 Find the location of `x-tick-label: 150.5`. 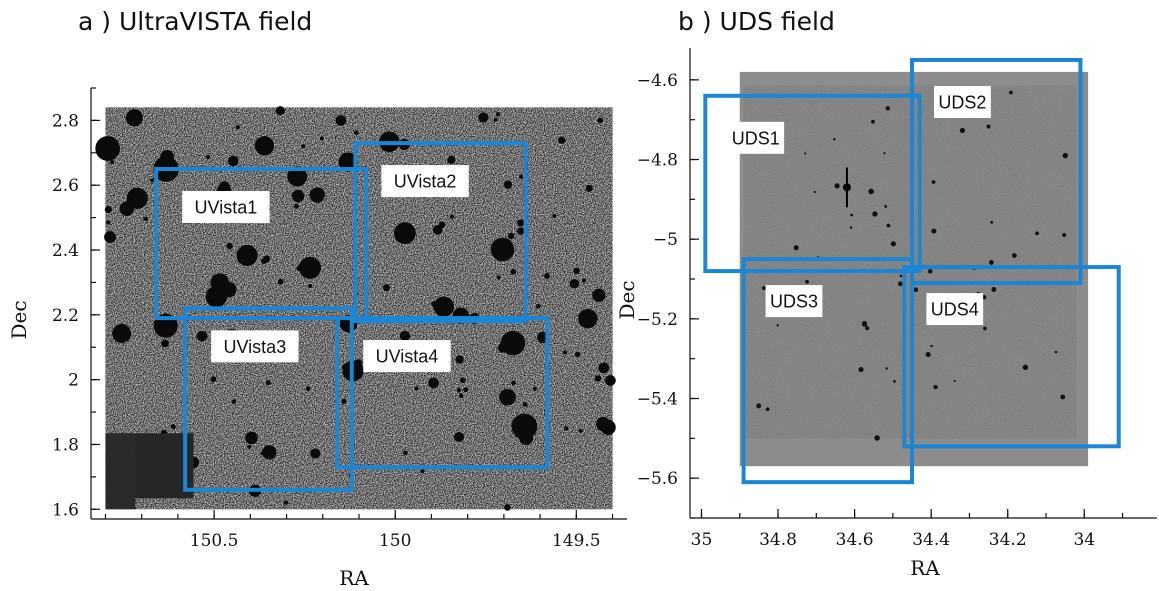

x-tick-label: 150.5 is located at coordinates (214, 541).